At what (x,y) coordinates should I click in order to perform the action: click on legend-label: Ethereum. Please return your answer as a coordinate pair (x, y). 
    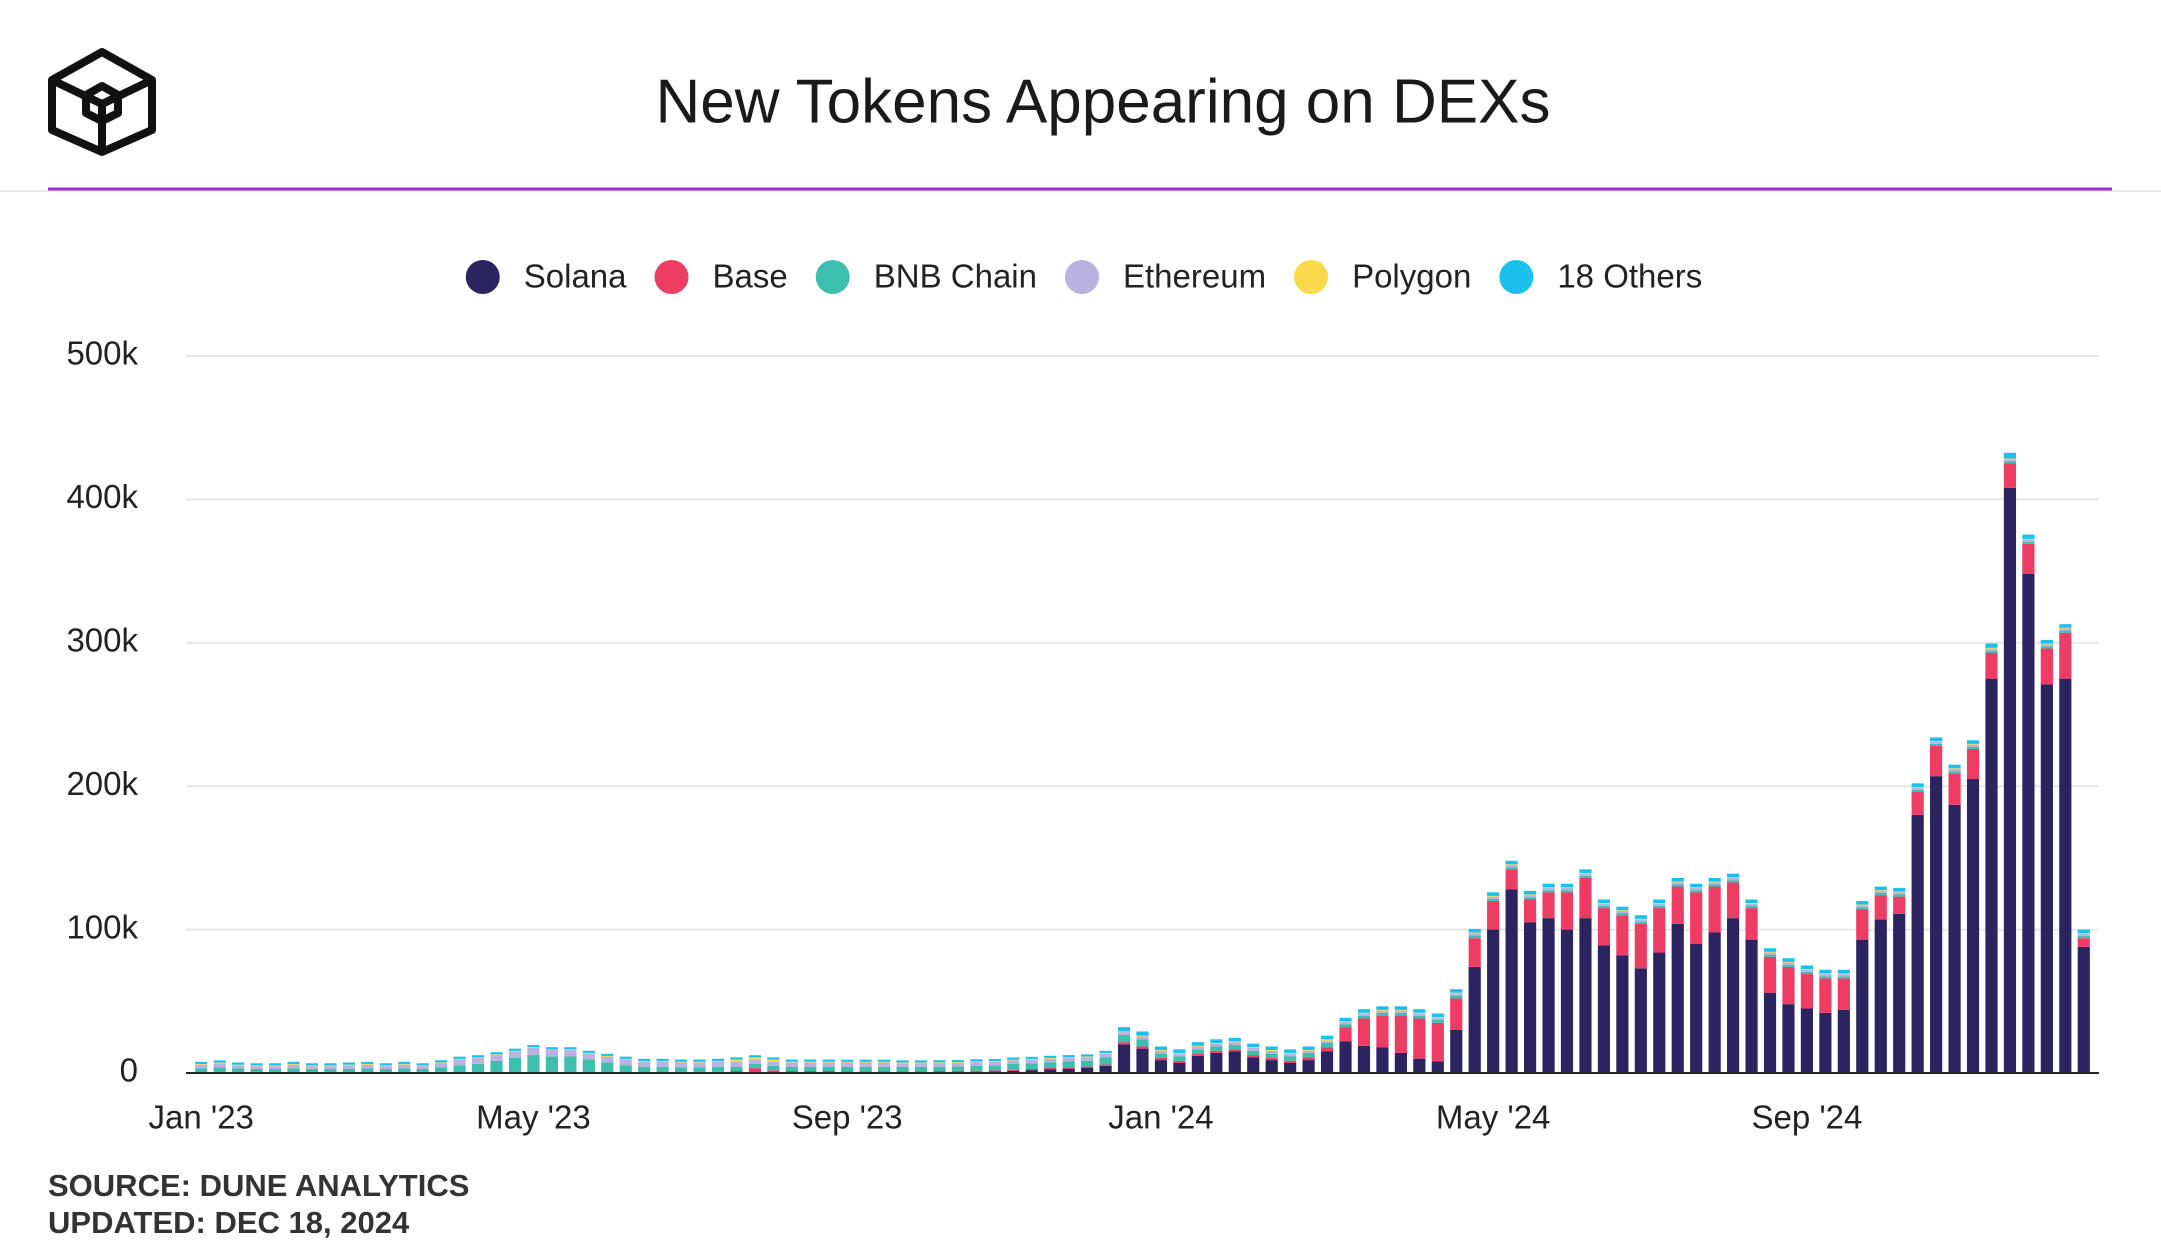
    Looking at the image, I should click on (1194, 276).